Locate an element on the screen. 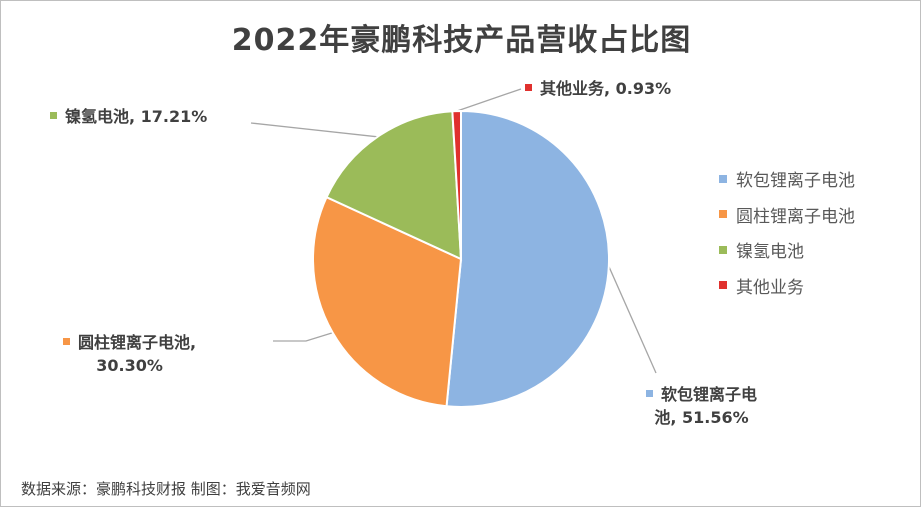 The height and width of the screenshot is (508, 921). leader-line-cylindrical is located at coordinates (303, 337).